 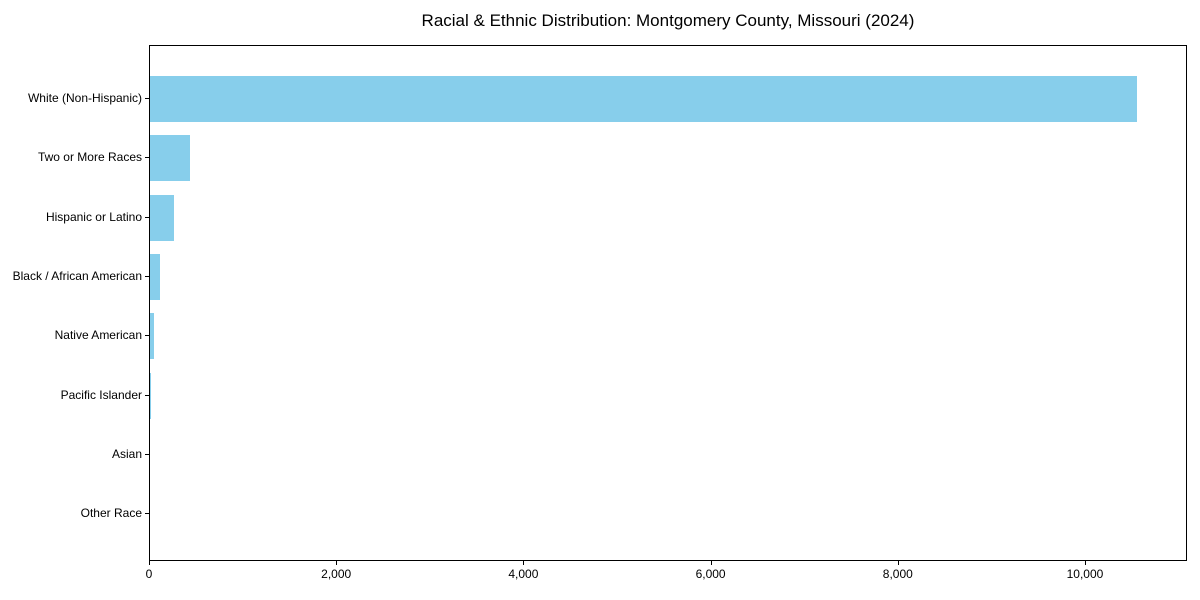 What do you see at coordinates (126, 454) in the screenshot?
I see `y-tick-label: Asian` at bounding box center [126, 454].